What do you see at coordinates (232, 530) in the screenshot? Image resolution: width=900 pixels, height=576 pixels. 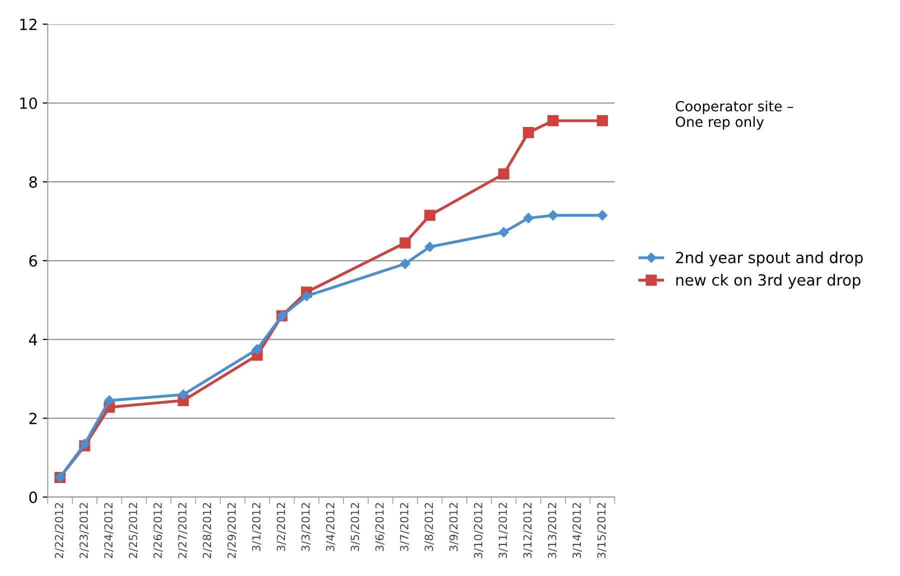 I see `x-tick-label: 2/29/2012` at bounding box center [232, 530].